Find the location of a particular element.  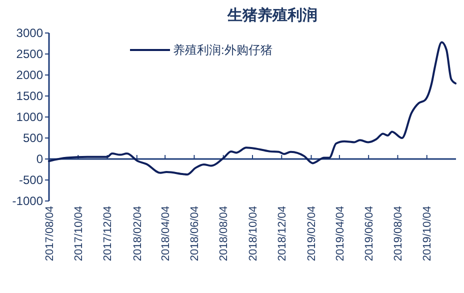

y-tick-label: -500 is located at coordinates (31, 180).